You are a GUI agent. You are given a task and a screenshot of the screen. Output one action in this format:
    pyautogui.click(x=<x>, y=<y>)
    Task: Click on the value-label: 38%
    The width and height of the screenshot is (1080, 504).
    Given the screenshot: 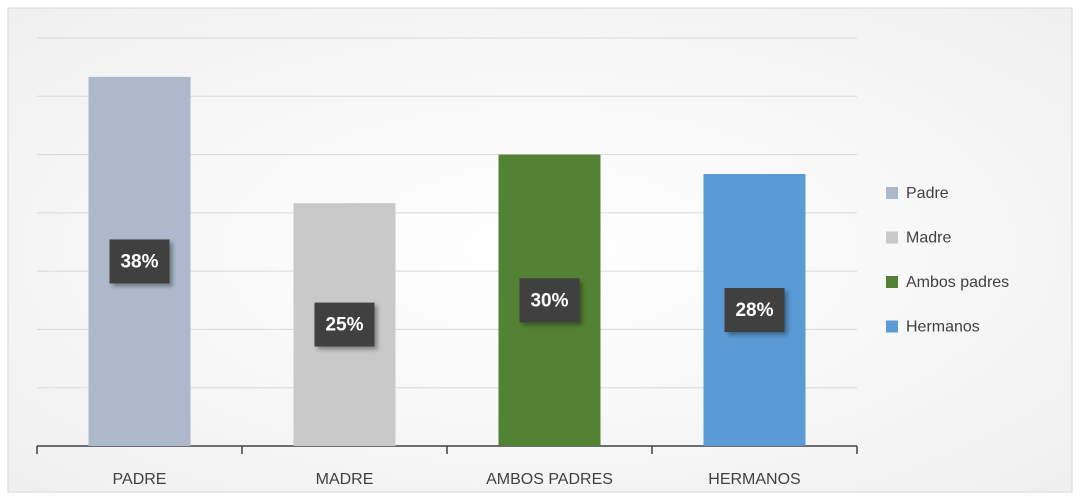 What is the action you would take?
    pyautogui.click(x=139, y=261)
    